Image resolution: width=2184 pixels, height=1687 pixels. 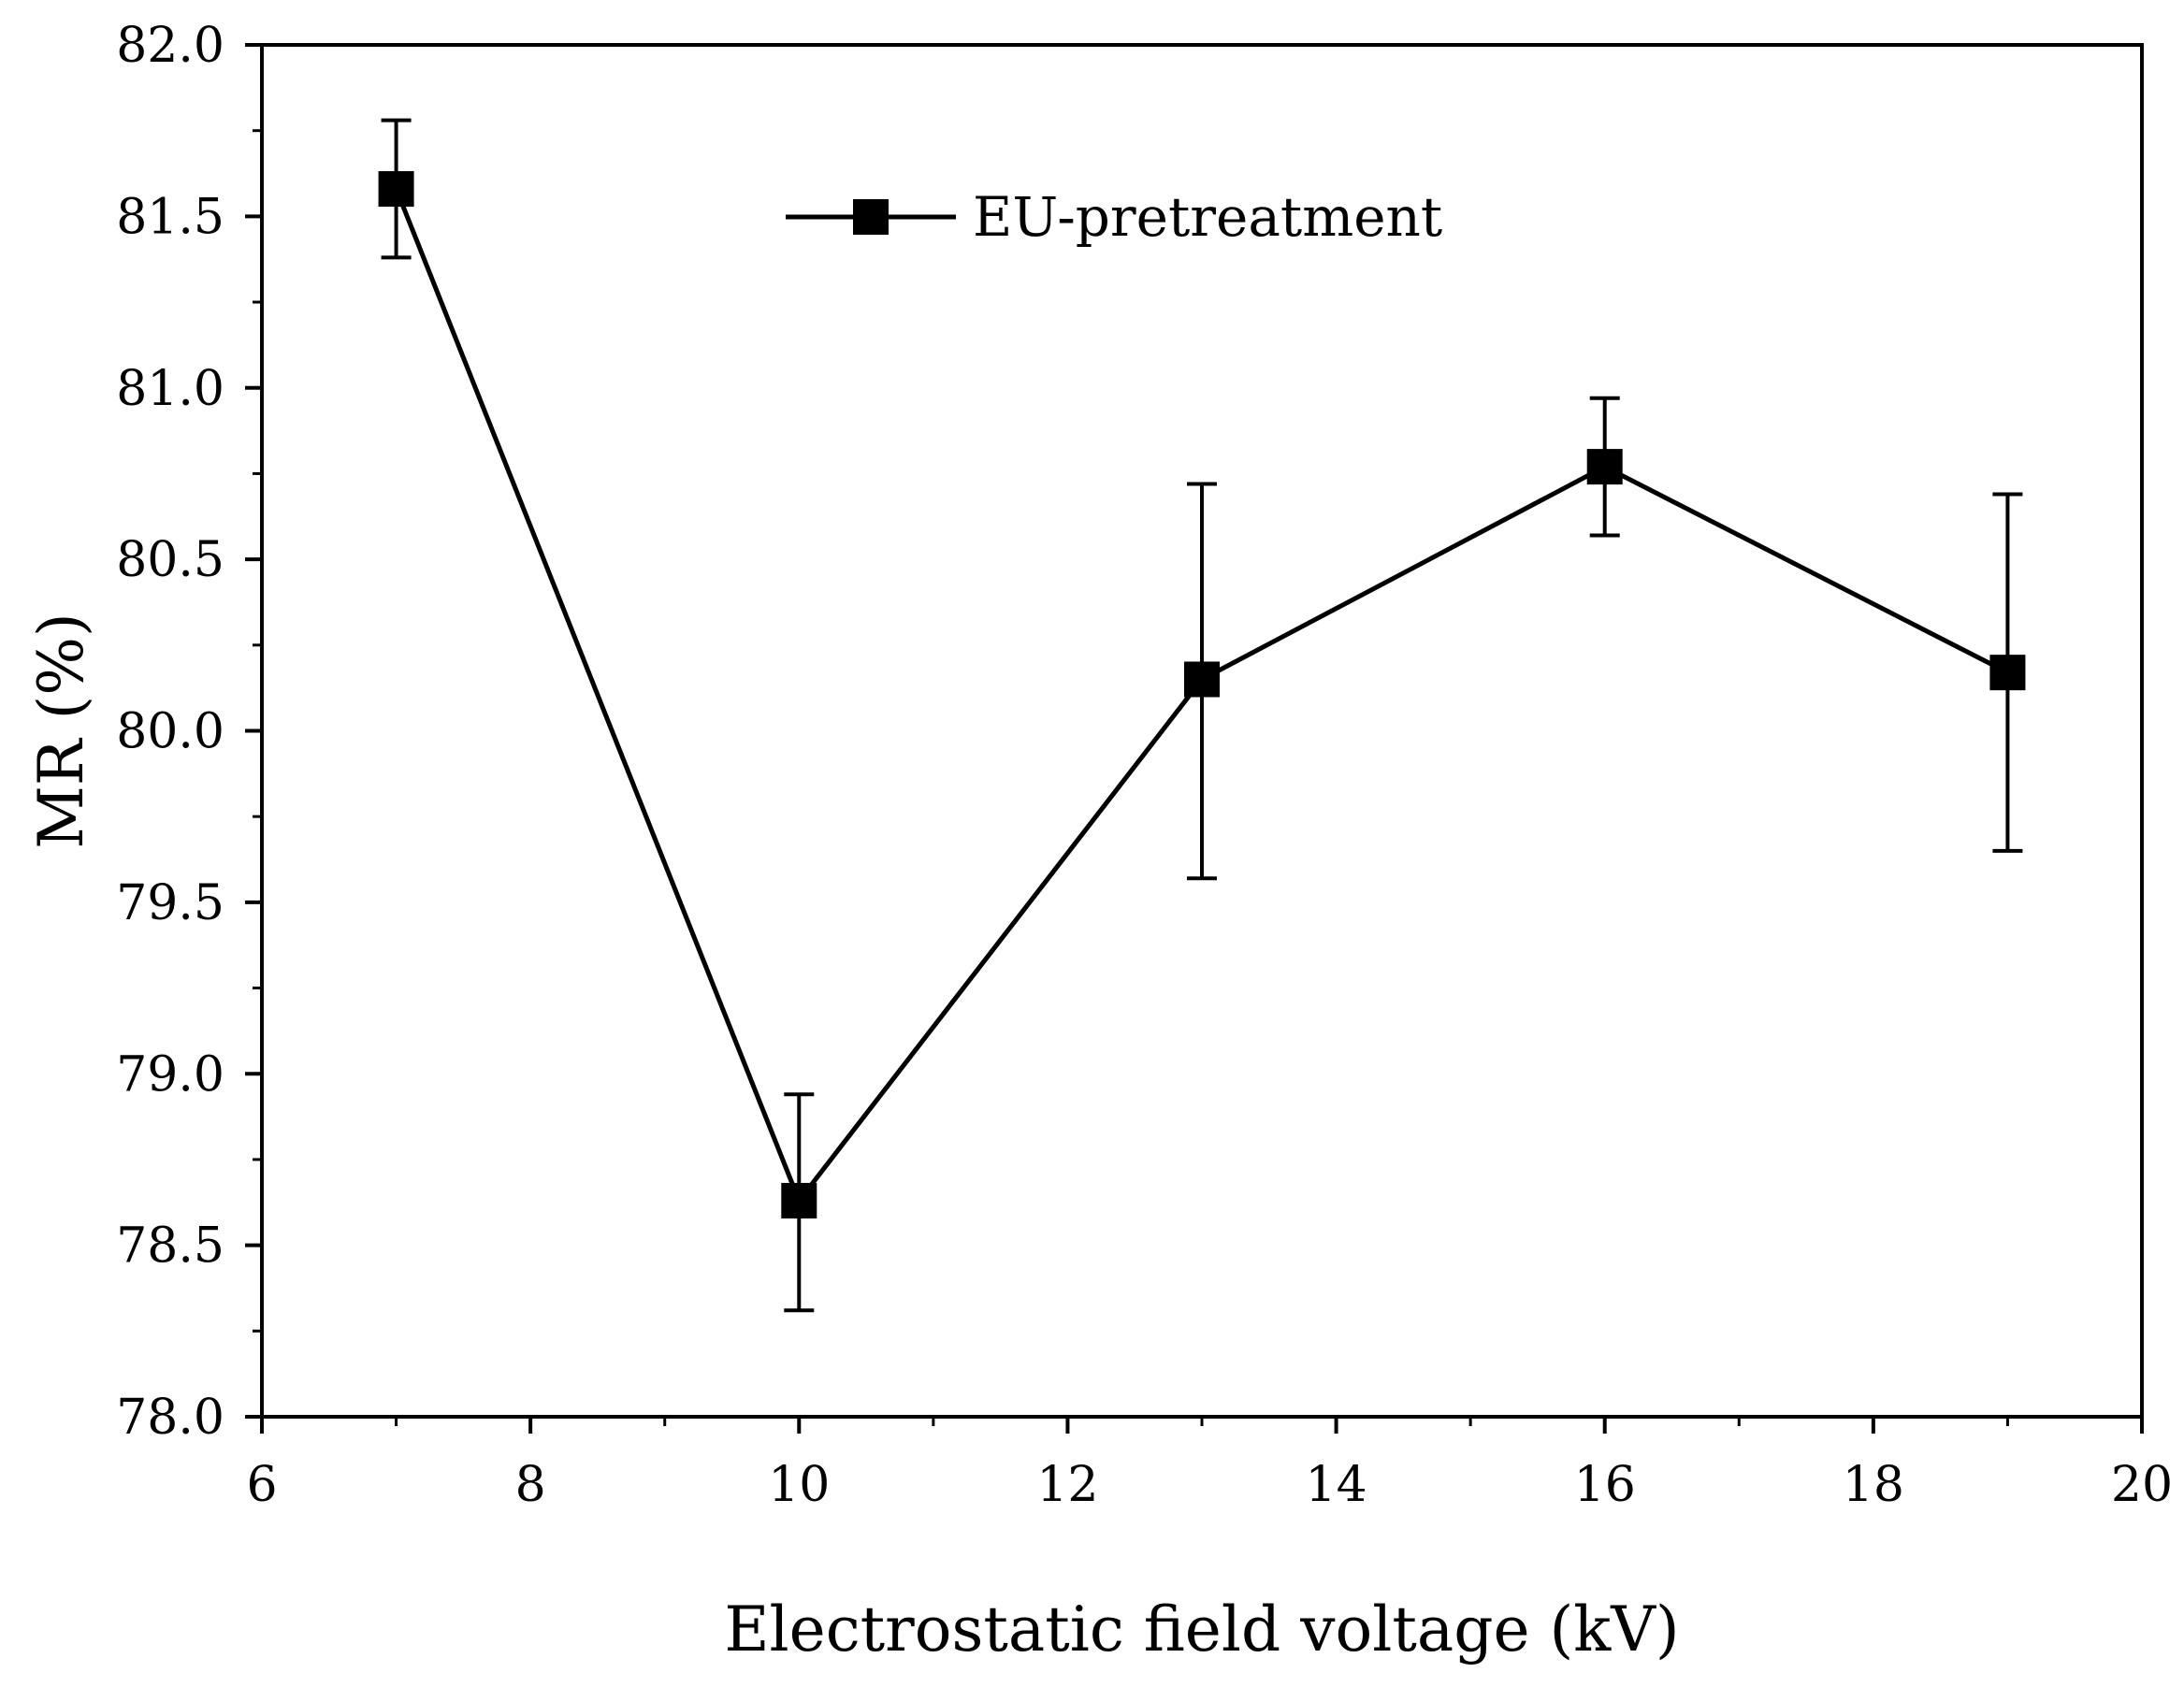 I want to click on y-tick-label: 82.0, so click(x=170, y=46).